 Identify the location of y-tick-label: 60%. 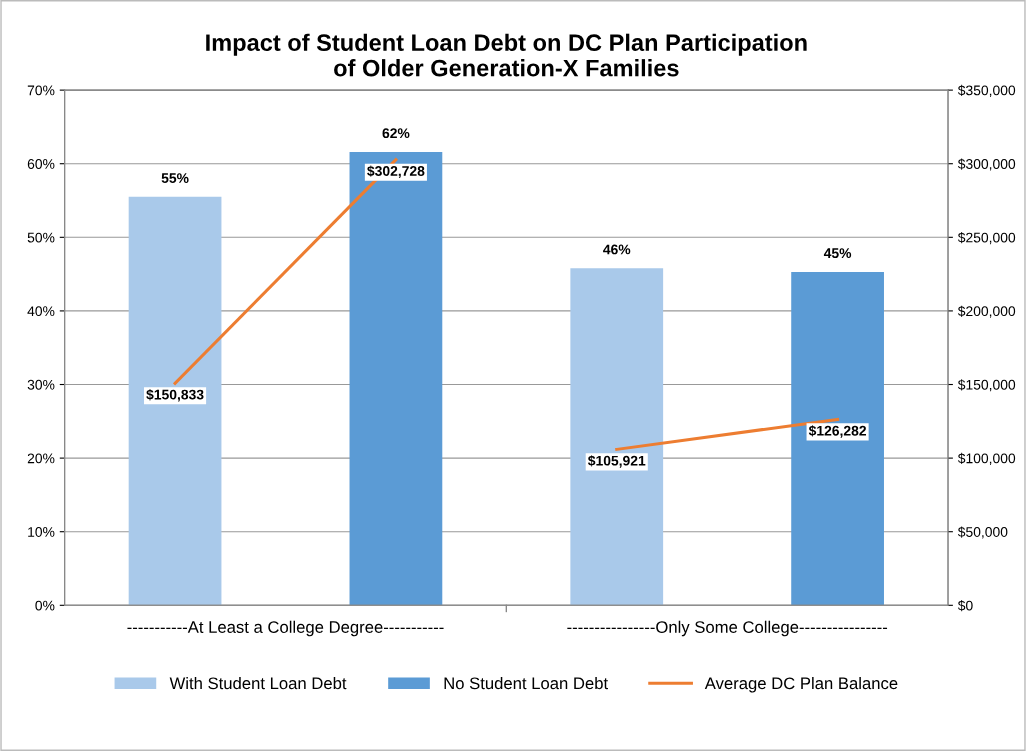
(41, 164).